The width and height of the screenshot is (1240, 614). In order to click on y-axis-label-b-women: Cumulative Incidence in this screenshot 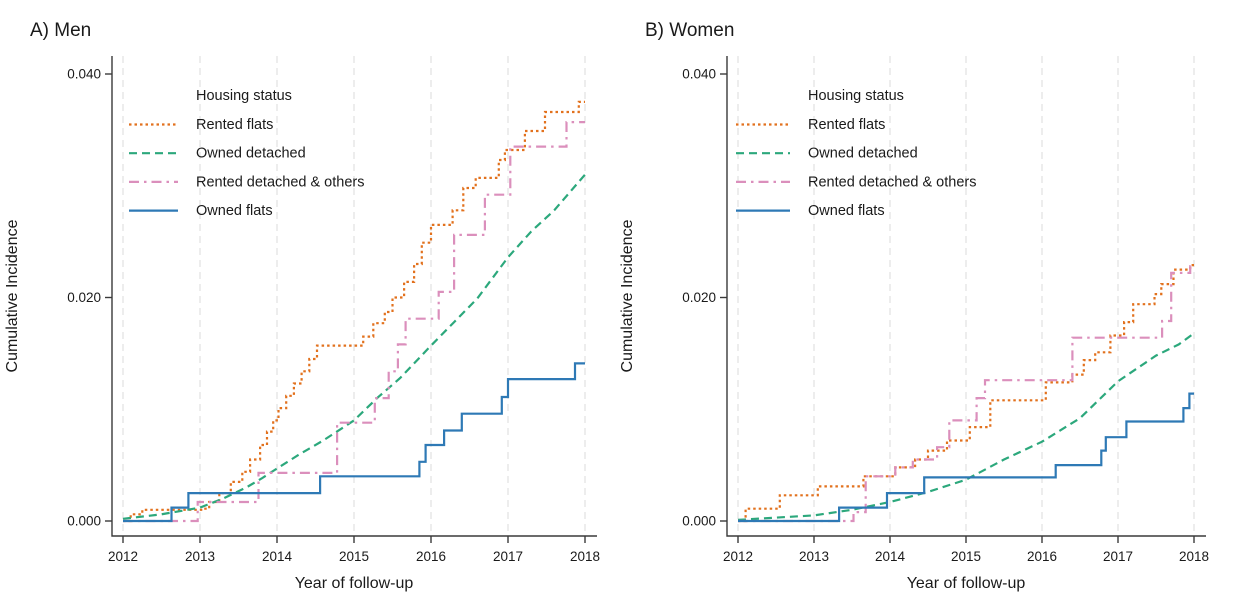, I will do `click(627, 295)`.